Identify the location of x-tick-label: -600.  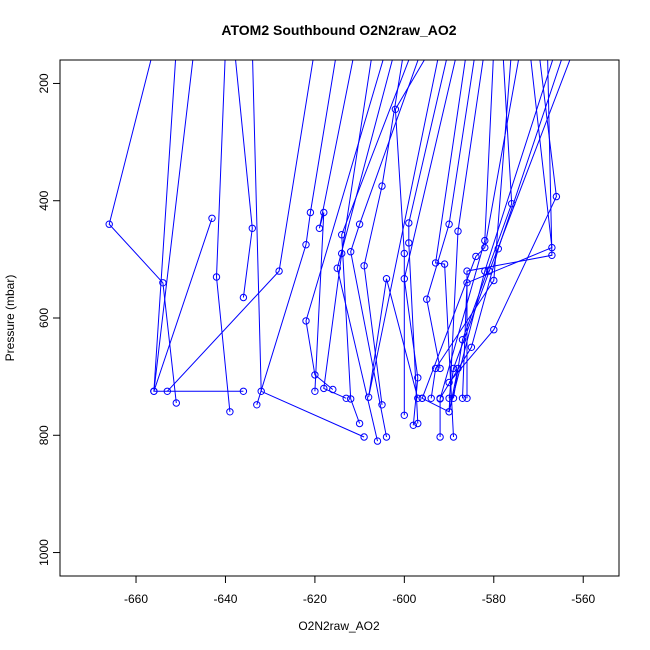
(404, 599).